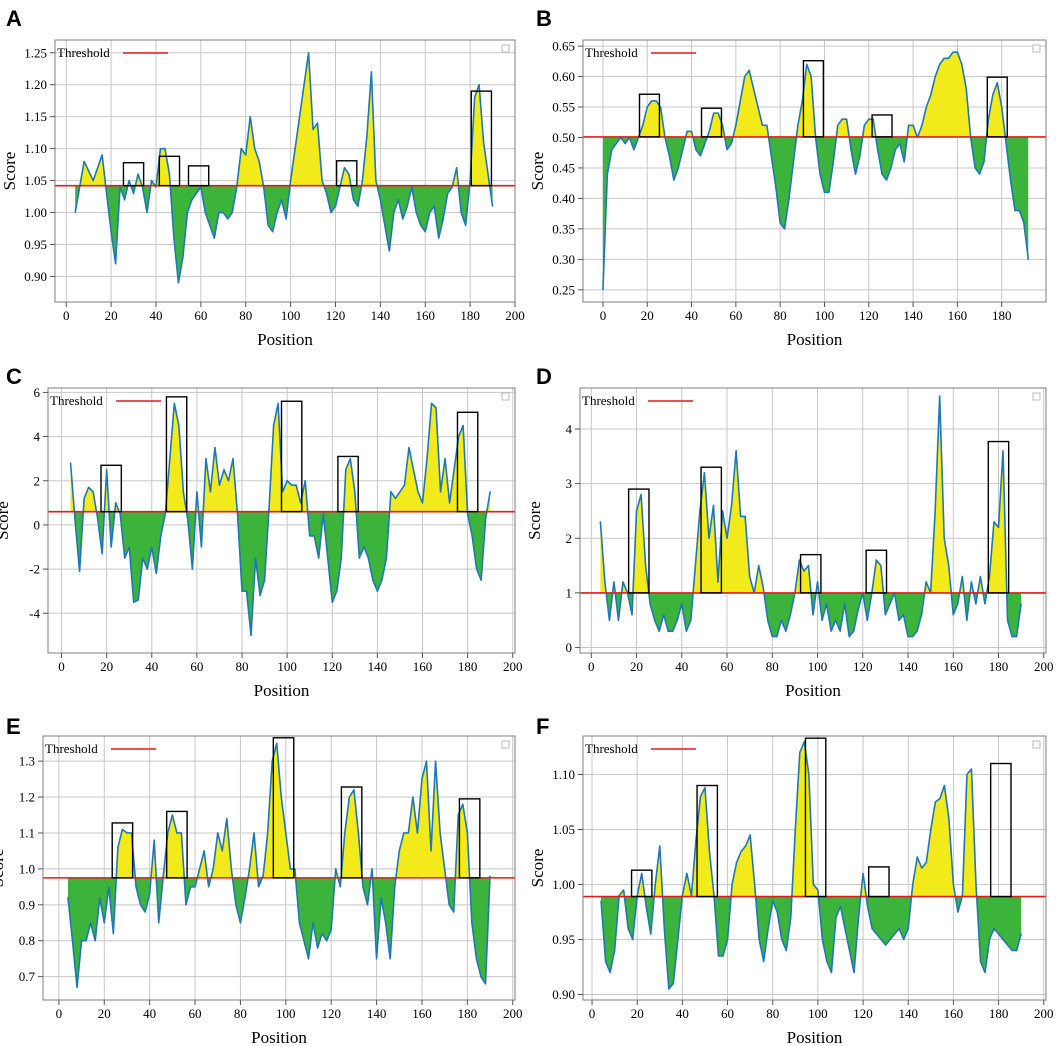 This screenshot has width=1061, height=1046. What do you see at coordinates (810, 516) in the screenshot?
I see `plot-area` at bounding box center [810, 516].